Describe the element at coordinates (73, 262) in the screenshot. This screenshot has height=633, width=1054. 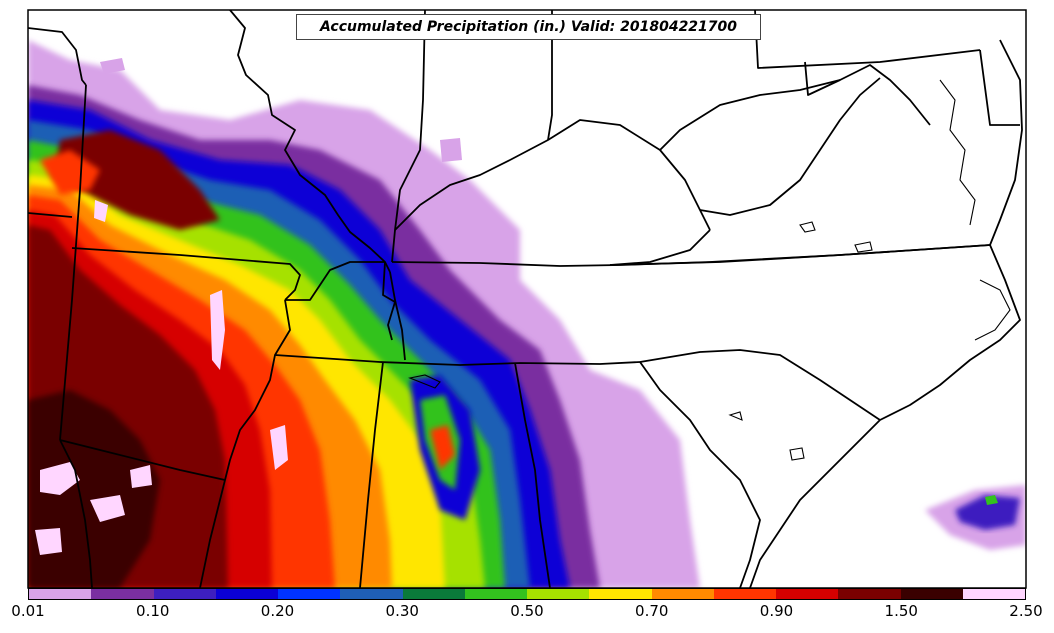
I see `boundary-kansas-missouri` at that location.